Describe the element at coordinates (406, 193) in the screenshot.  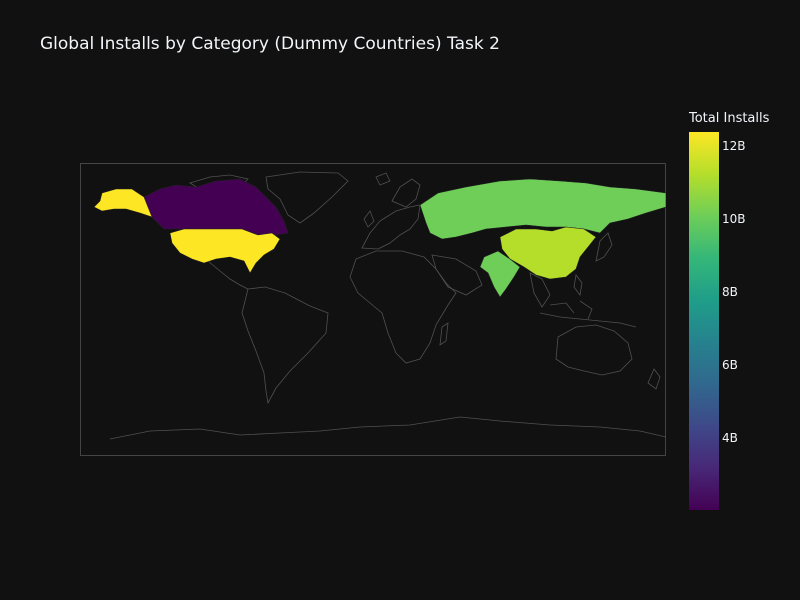
I see `scandinavia-outline` at that location.